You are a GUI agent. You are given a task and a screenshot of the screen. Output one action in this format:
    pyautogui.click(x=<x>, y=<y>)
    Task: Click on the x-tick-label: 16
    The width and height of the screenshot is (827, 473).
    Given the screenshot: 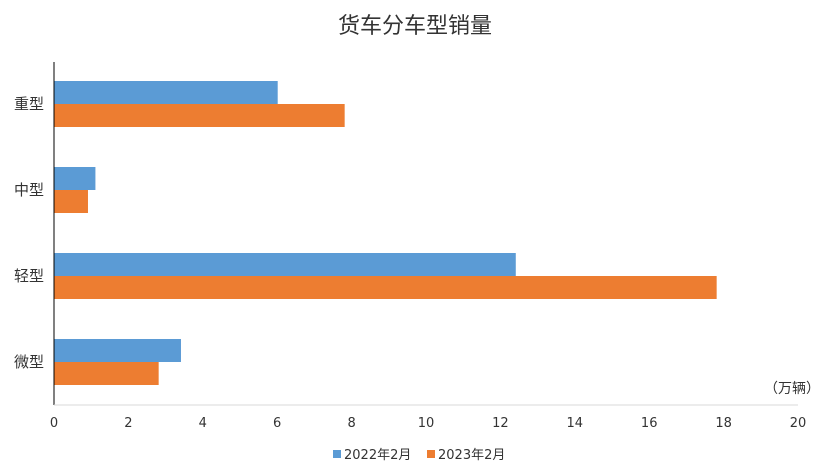 What is the action you would take?
    pyautogui.click(x=649, y=423)
    